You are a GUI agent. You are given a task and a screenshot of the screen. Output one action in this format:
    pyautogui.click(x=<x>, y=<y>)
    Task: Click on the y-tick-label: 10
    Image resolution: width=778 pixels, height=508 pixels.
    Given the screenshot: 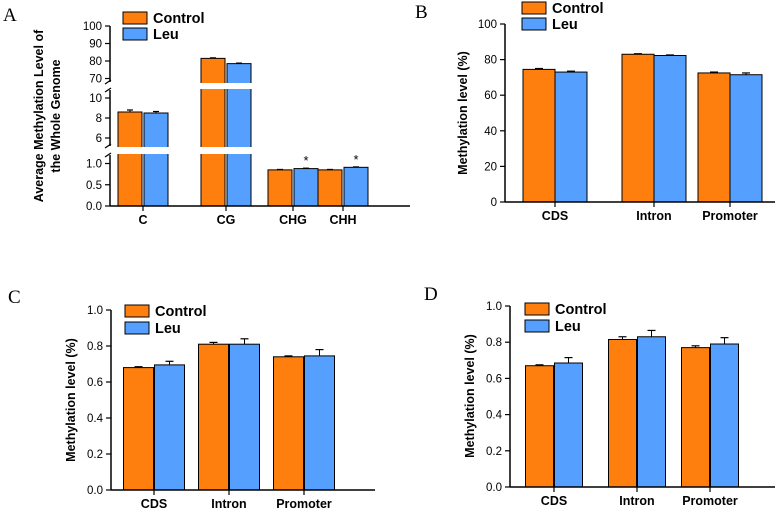 What is the action you would take?
    pyautogui.click(x=95, y=99)
    